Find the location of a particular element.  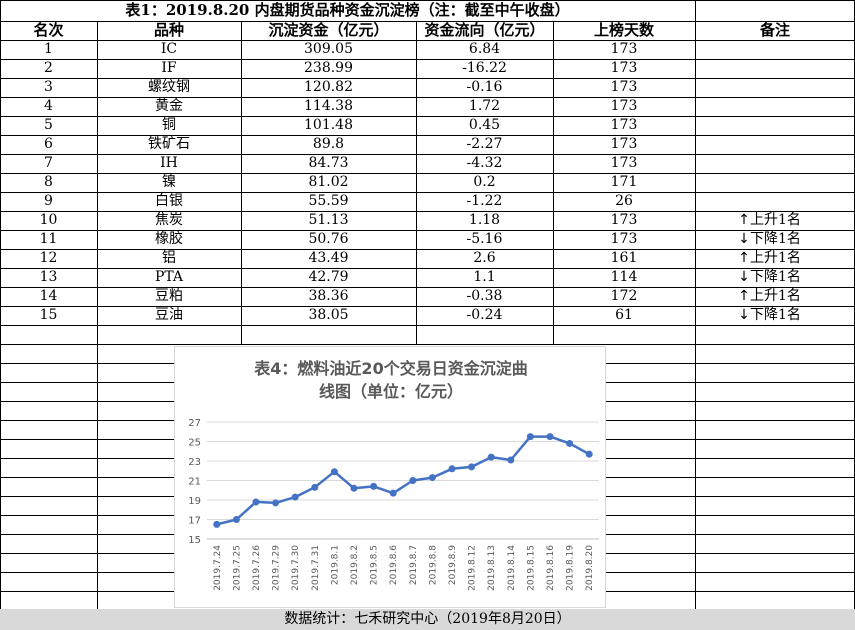

table-title: 表1：2019.8.20 内盘期货品种资金沉淀榜（注：截至中午收盘） is located at coordinates (347, 10).